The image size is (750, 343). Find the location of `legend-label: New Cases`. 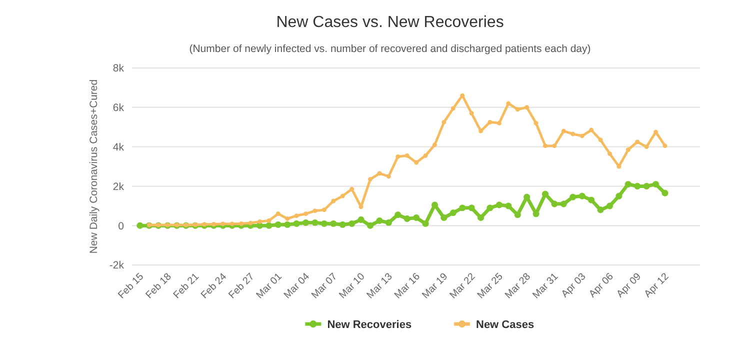

legend-label: New Cases is located at coordinates (505, 324).